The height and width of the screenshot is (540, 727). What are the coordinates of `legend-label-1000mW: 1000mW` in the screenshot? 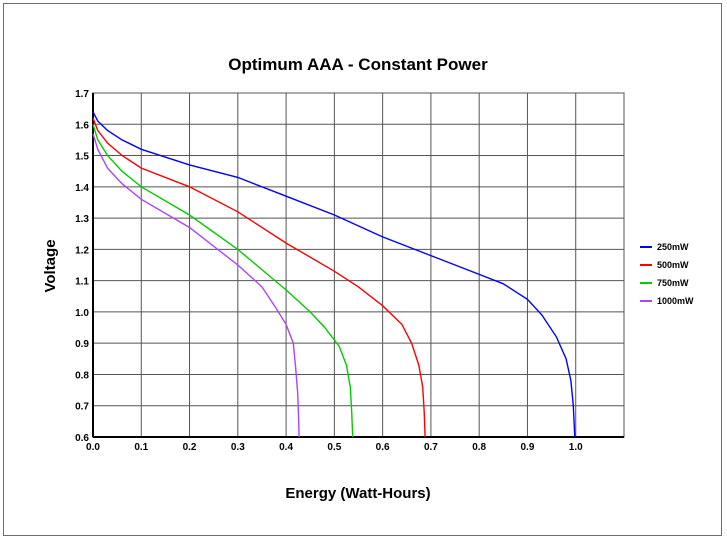 It's located at (675, 301).